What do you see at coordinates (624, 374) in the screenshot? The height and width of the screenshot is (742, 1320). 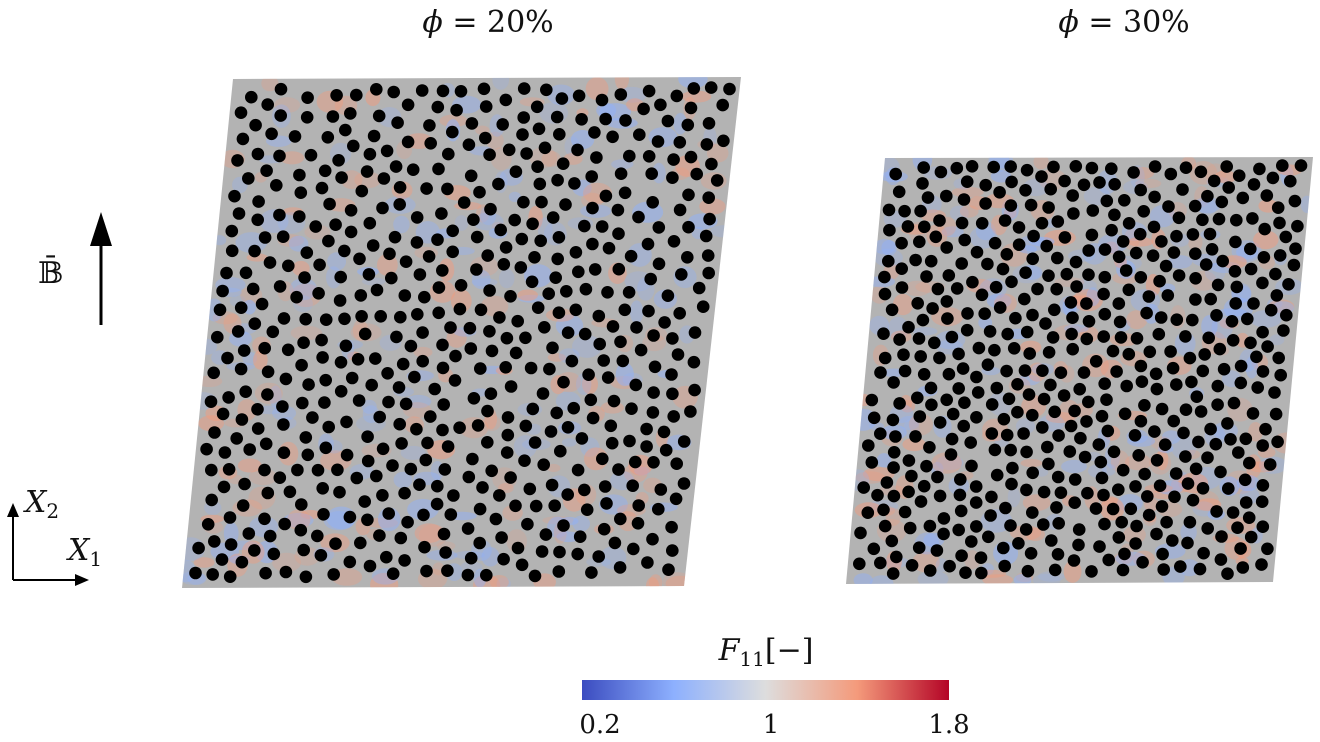 I see `strain-coldspot` at bounding box center [624, 374].